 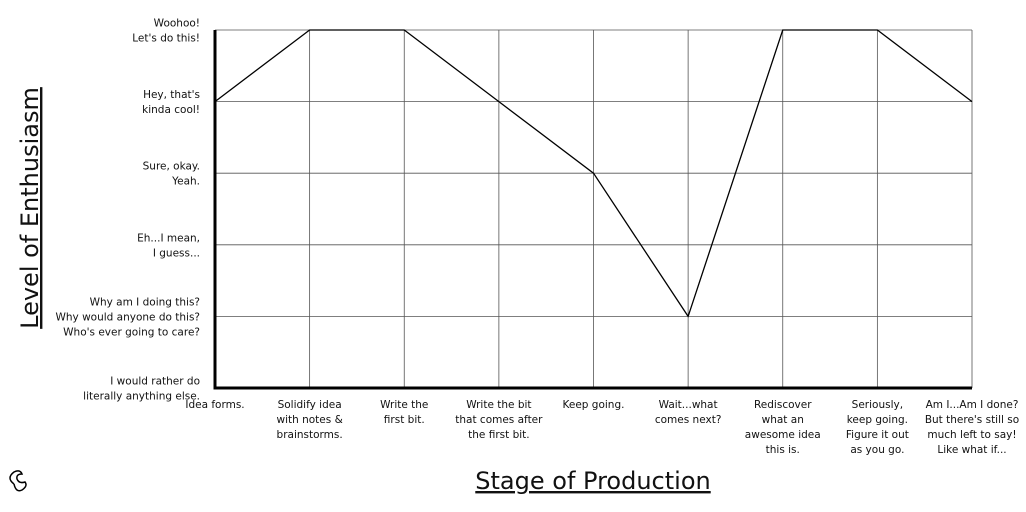 I want to click on signature, so click(x=18, y=481).